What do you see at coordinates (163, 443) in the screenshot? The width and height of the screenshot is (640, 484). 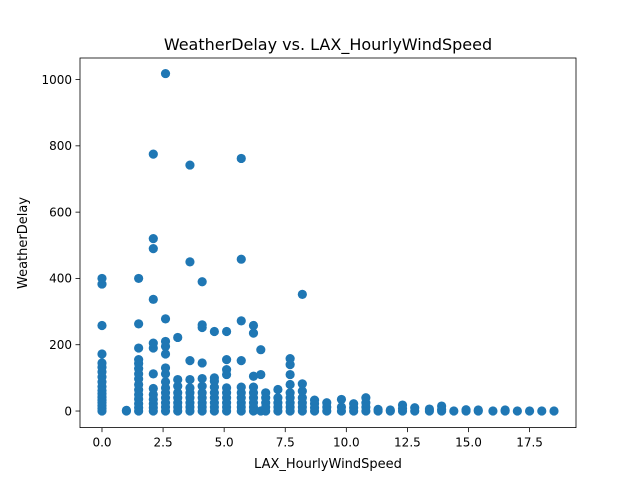 I see `x-tick-label: 2.5` at bounding box center [163, 443].